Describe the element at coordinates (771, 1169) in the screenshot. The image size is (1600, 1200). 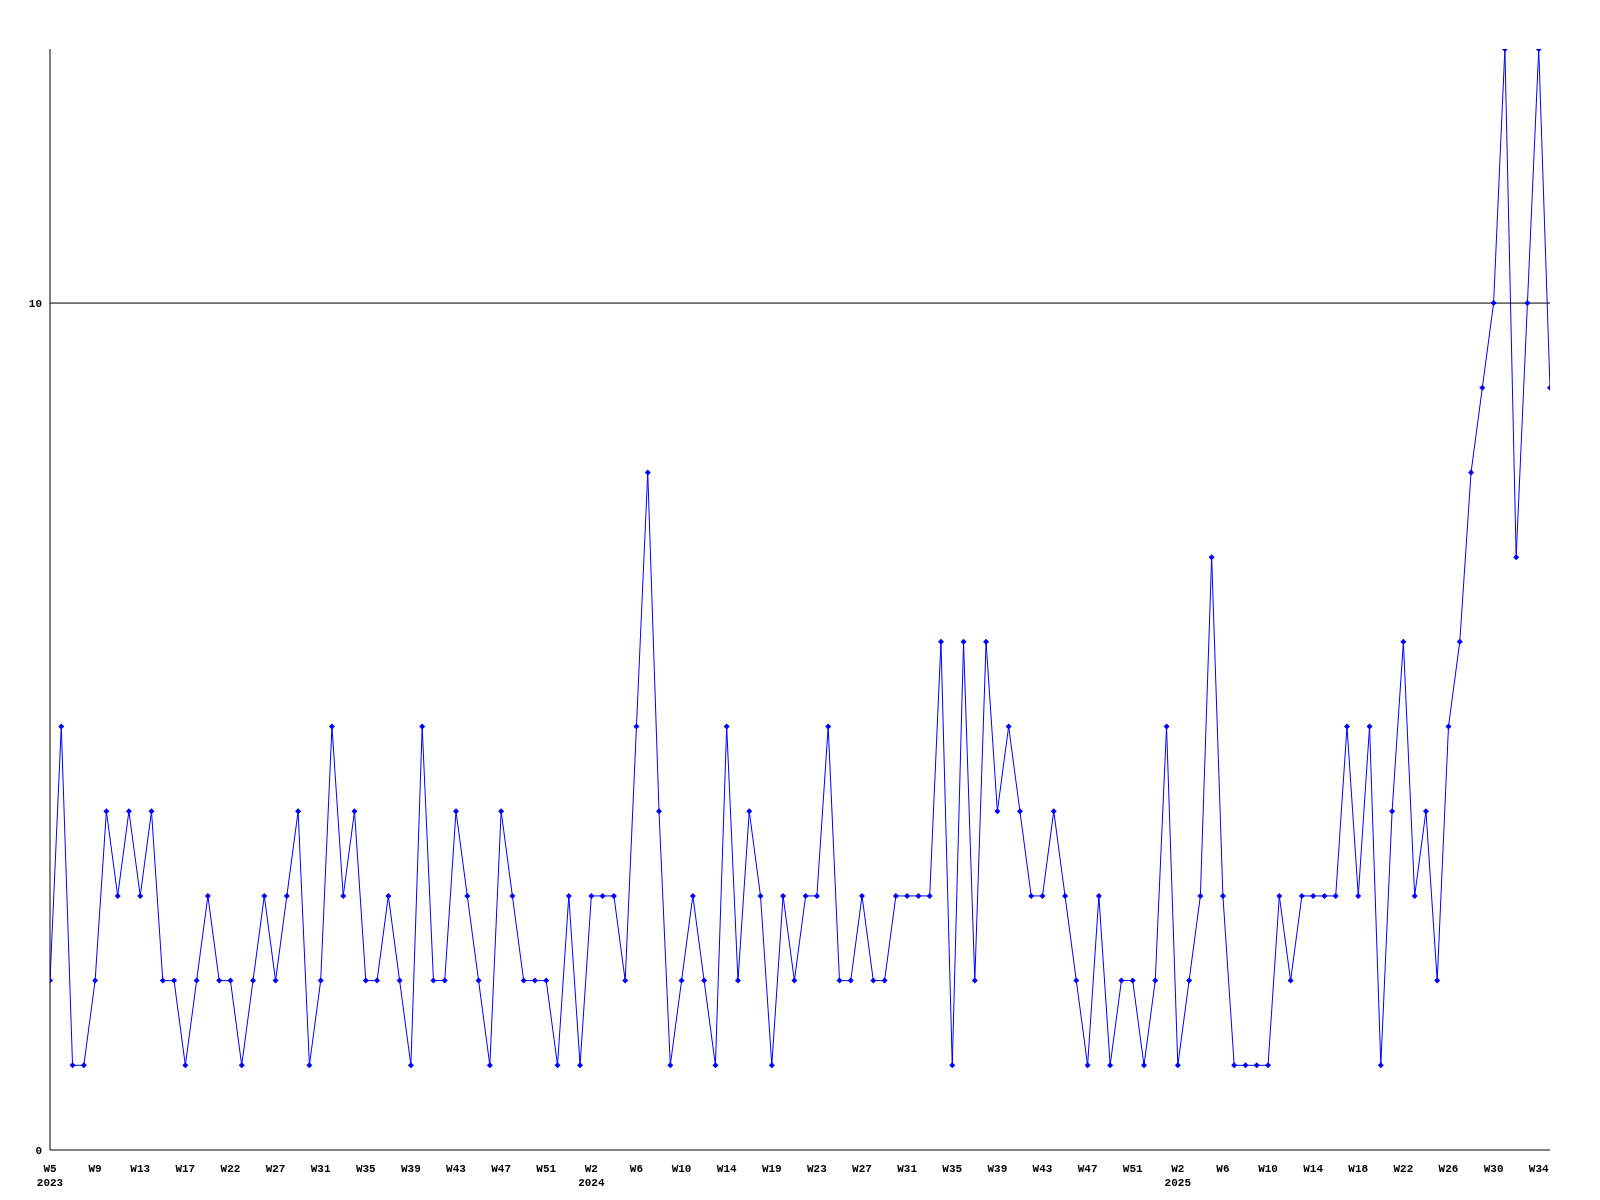
I see `x-tick-label: W19` at that location.